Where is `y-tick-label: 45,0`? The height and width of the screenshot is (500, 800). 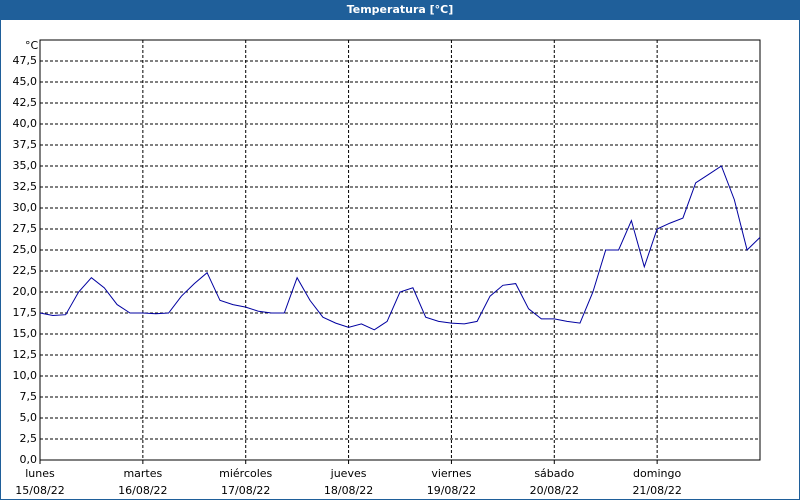 y-tick-label: 45,0 is located at coordinates (25, 81).